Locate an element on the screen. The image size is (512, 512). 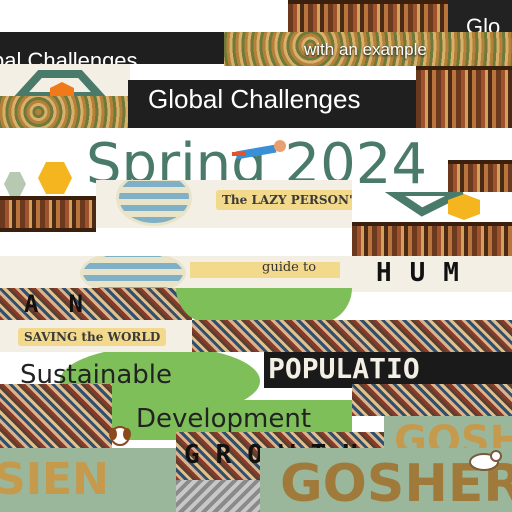
saving-world-banner: SAVING the WORLD is located at coordinates (92, 337).